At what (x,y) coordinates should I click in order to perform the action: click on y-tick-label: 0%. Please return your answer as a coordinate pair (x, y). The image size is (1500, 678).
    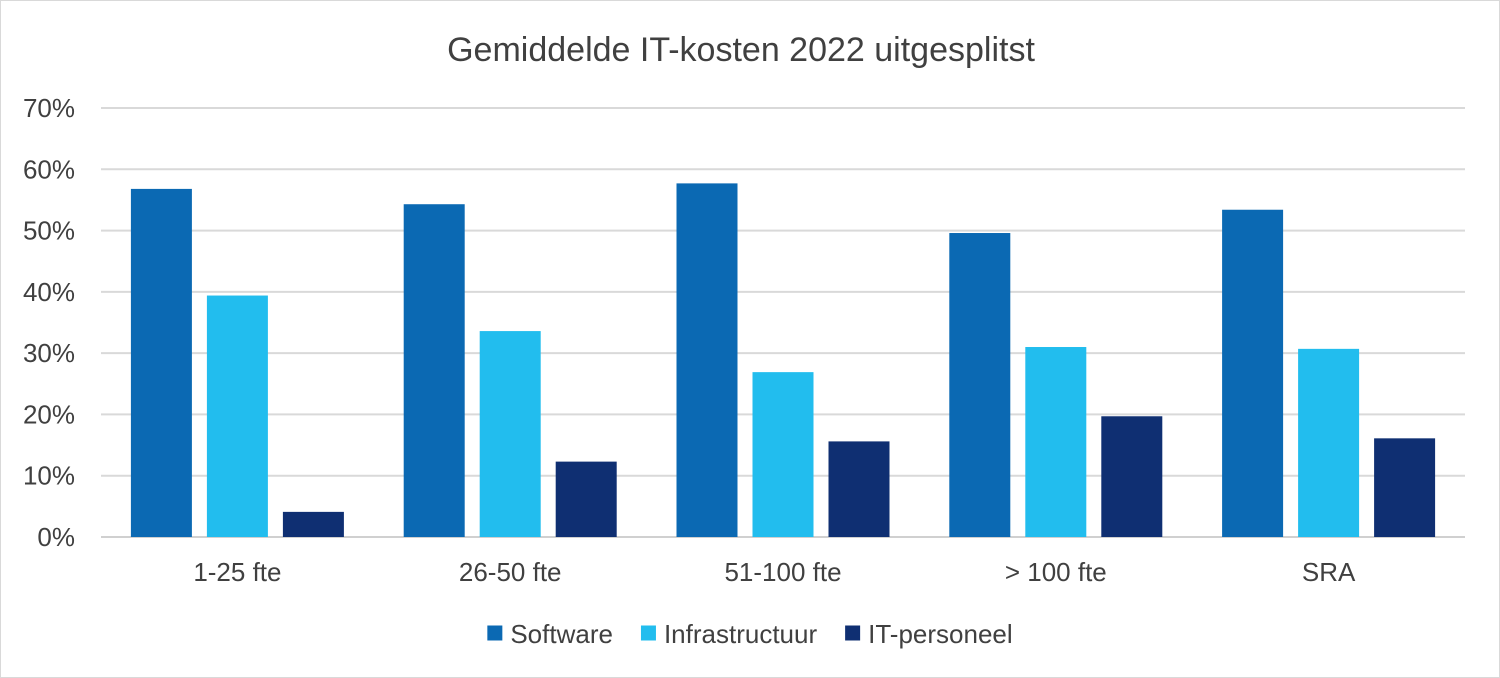
    Looking at the image, I should click on (56, 537).